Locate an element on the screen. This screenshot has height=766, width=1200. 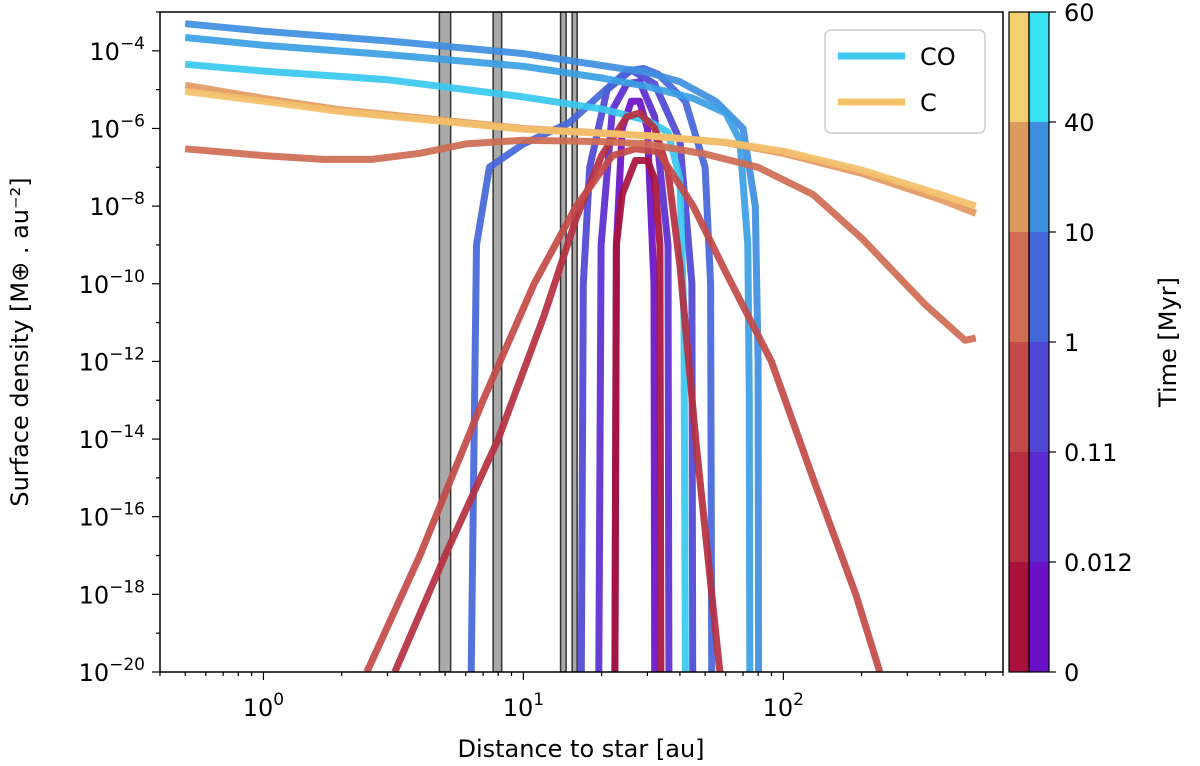
x-tick-label: 10² is located at coordinates (783, 706).